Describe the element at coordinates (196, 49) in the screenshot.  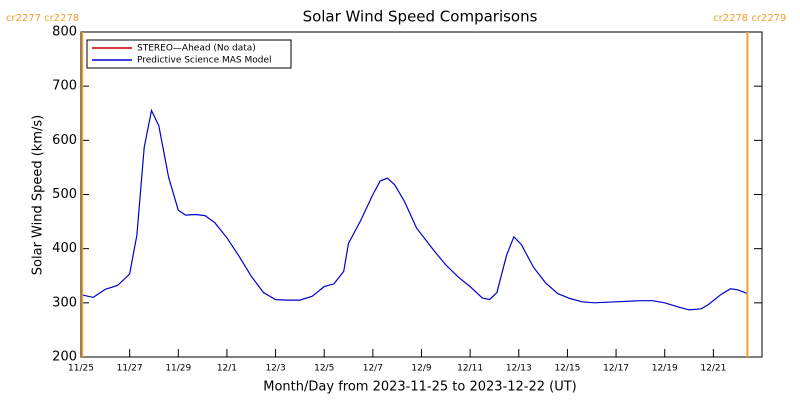
I see `legend-label: STEREO—Ahead (No data)` at that location.